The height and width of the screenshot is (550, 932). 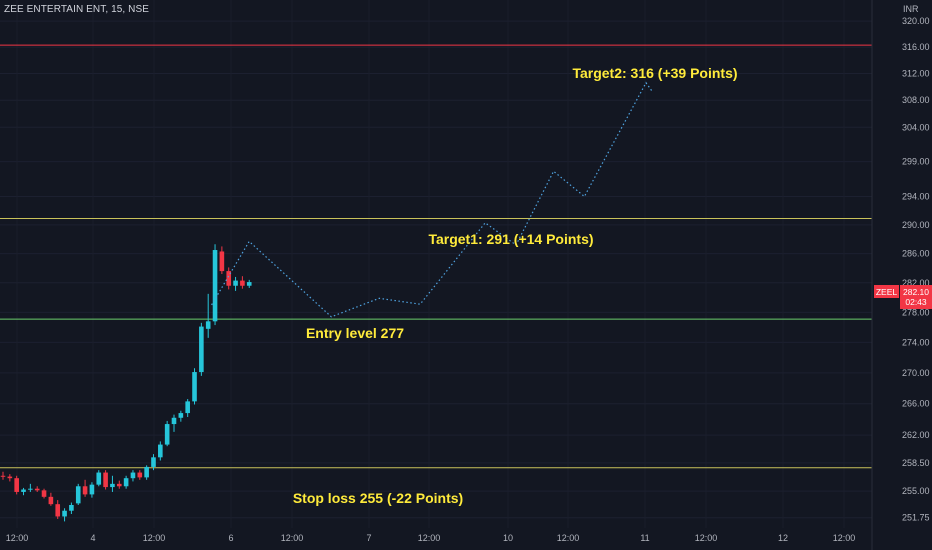 What do you see at coordinates (916, 254) in the screenshot?
I see `y-tick-label: 286.00` at bounding box center [916, 254].